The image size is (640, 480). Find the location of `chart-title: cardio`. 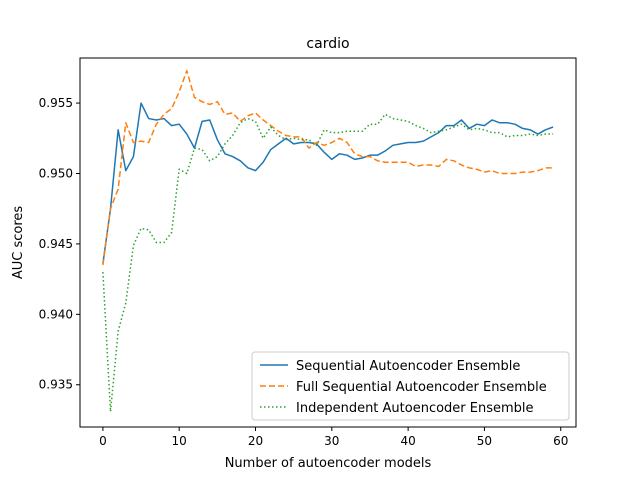

chart-title: cardio is located at coordinates (327, 44).